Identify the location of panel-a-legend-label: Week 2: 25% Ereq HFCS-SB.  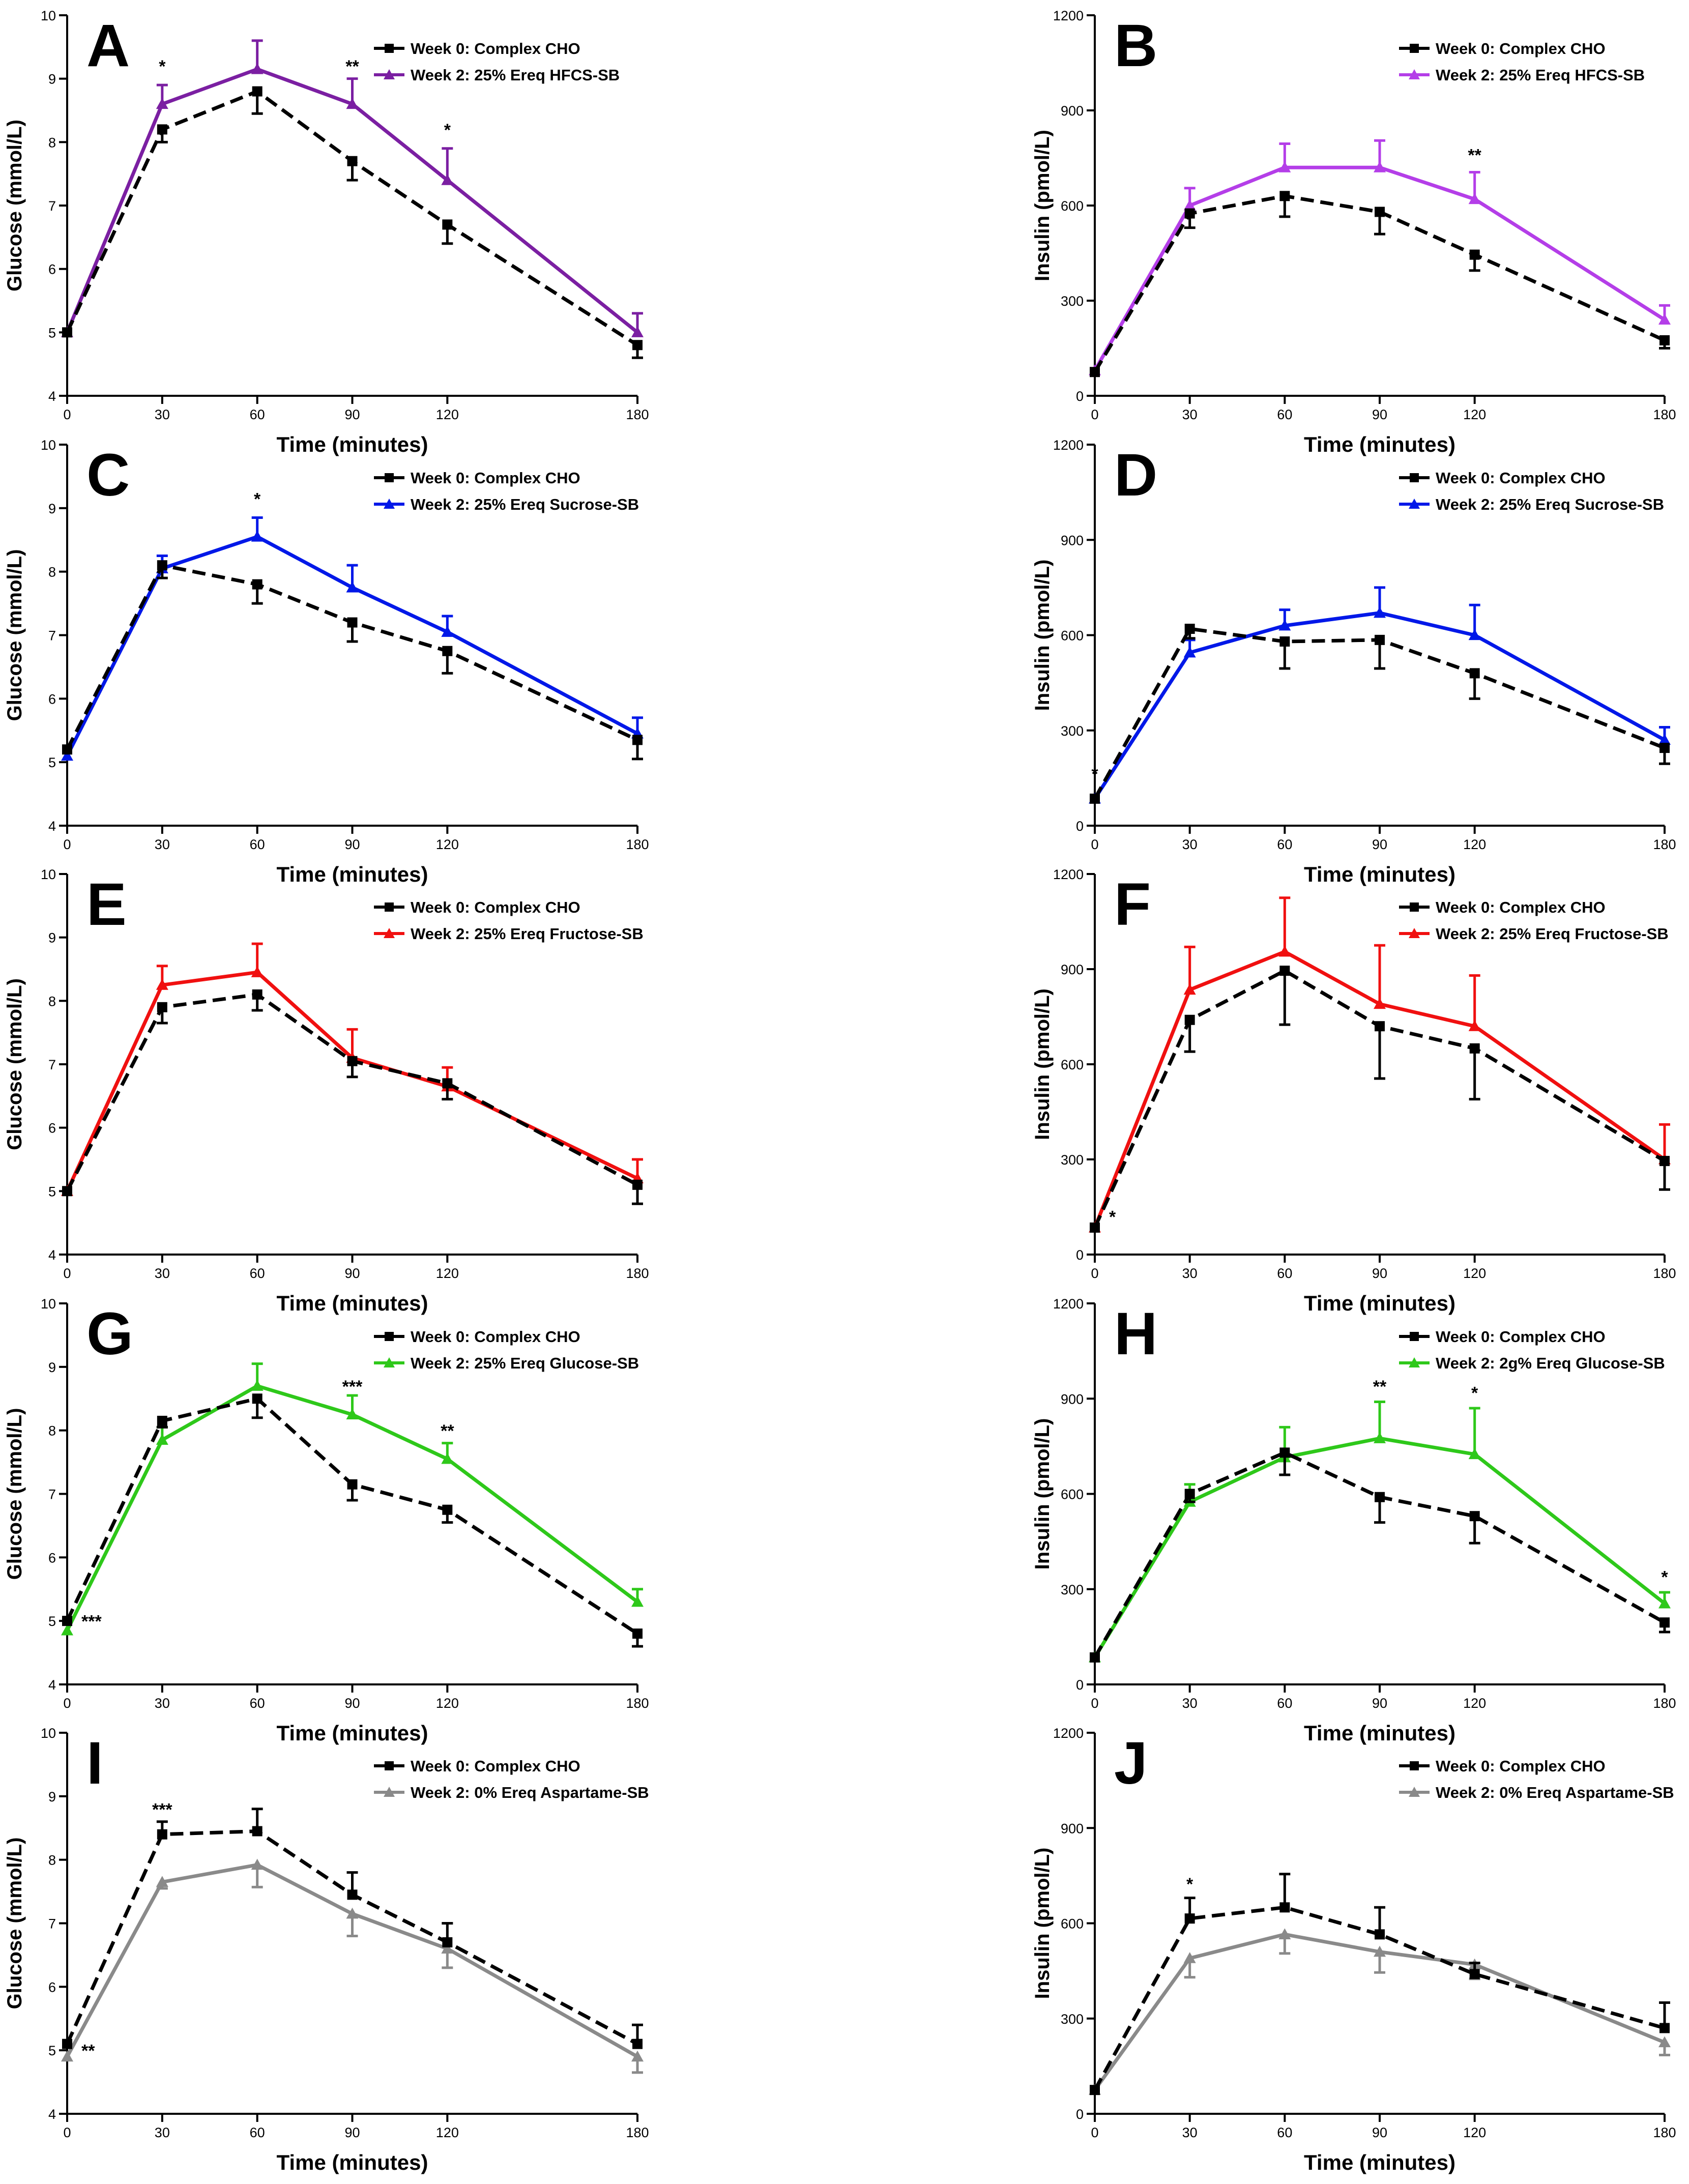
(515, 75).